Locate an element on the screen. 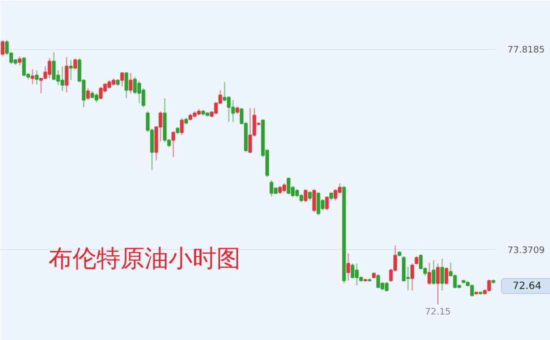  y-tick-label: 73.3709 is located at coordinates (526, 251).